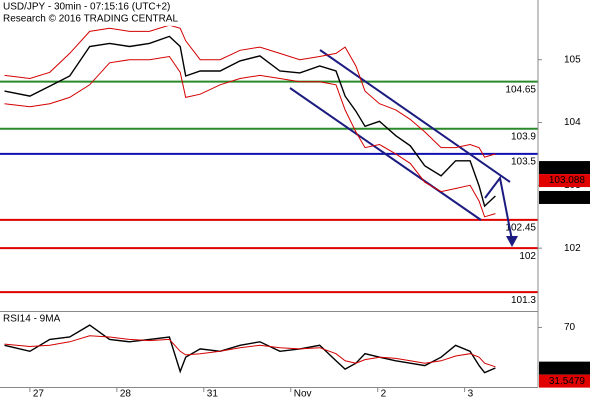  What do you see at coordinates (570, 327) in the screenshot?
I see `y-tick-label: 70` at bounding box center [570, 327].